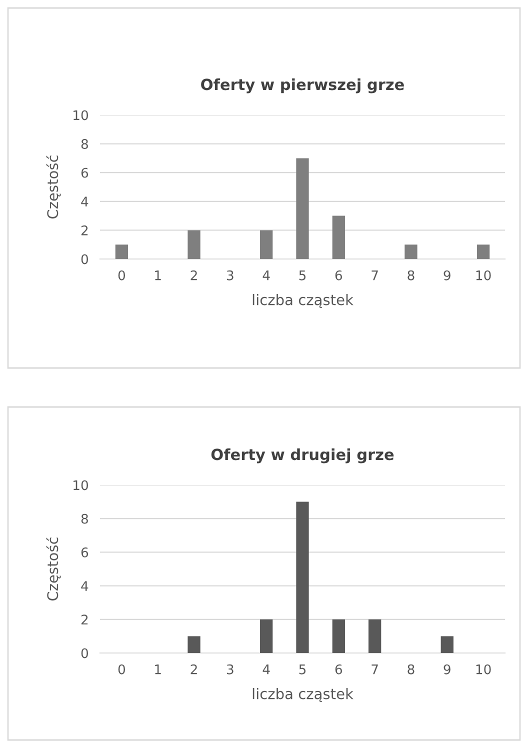 This screenshot has width=528, height=756. I want to click on chart-title: Oferty w pierwszej grze, so click(302, 86).